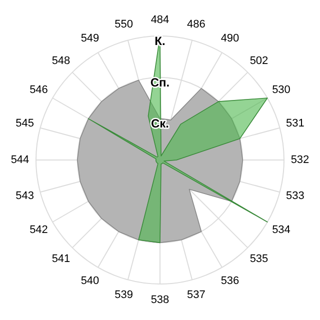  Describe the element at coordinates (123, 24) in the screenshot. I see `spoke-label: 550` at that location.